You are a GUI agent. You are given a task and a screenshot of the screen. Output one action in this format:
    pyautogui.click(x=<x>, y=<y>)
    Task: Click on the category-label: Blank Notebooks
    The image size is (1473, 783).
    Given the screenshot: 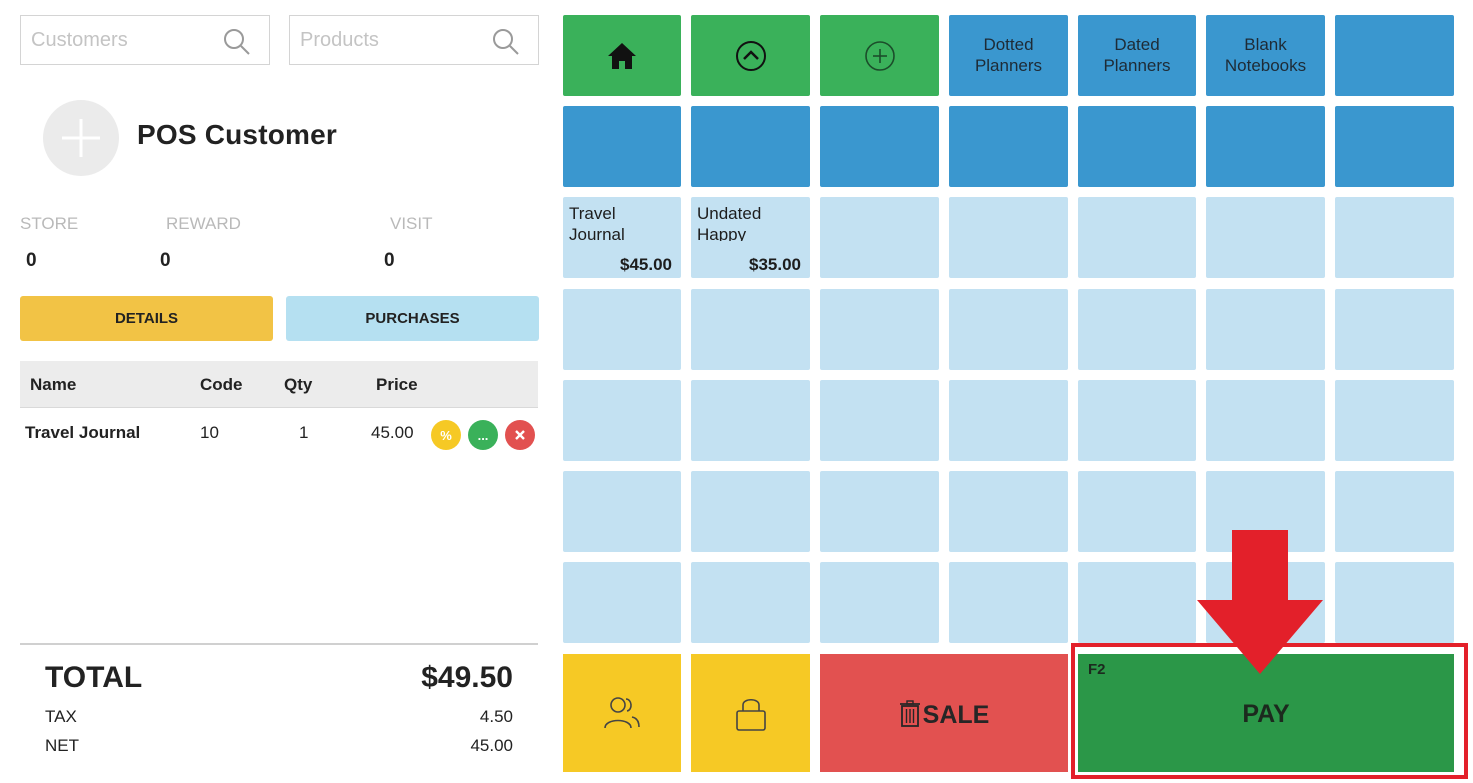 What is the action you would take?
    pyautogui.click(x=1265, y=55)
    